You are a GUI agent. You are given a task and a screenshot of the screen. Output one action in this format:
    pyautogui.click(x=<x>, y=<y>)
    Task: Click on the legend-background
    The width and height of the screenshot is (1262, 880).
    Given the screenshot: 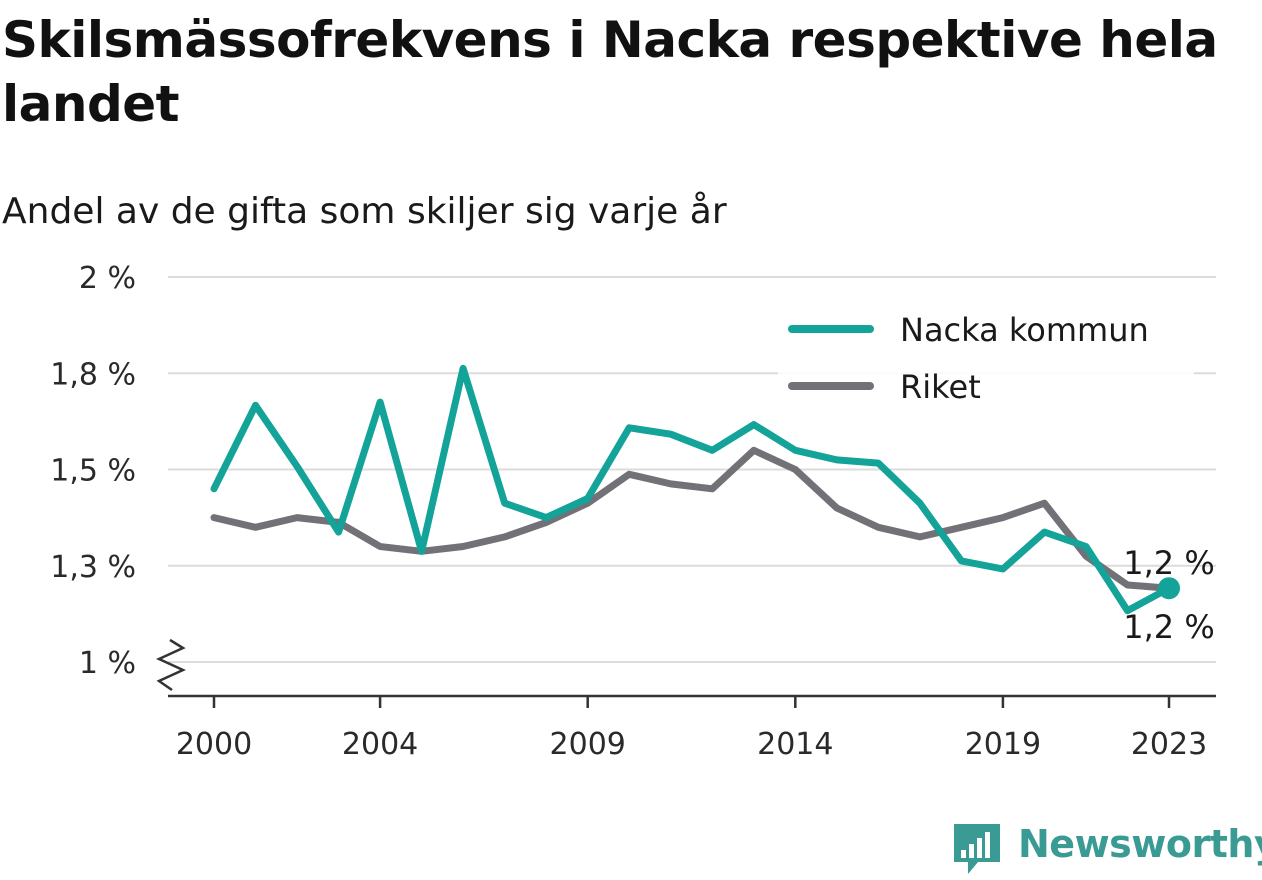 What is the action you would take?
    pyautogui.click(x=986, y=360)
    